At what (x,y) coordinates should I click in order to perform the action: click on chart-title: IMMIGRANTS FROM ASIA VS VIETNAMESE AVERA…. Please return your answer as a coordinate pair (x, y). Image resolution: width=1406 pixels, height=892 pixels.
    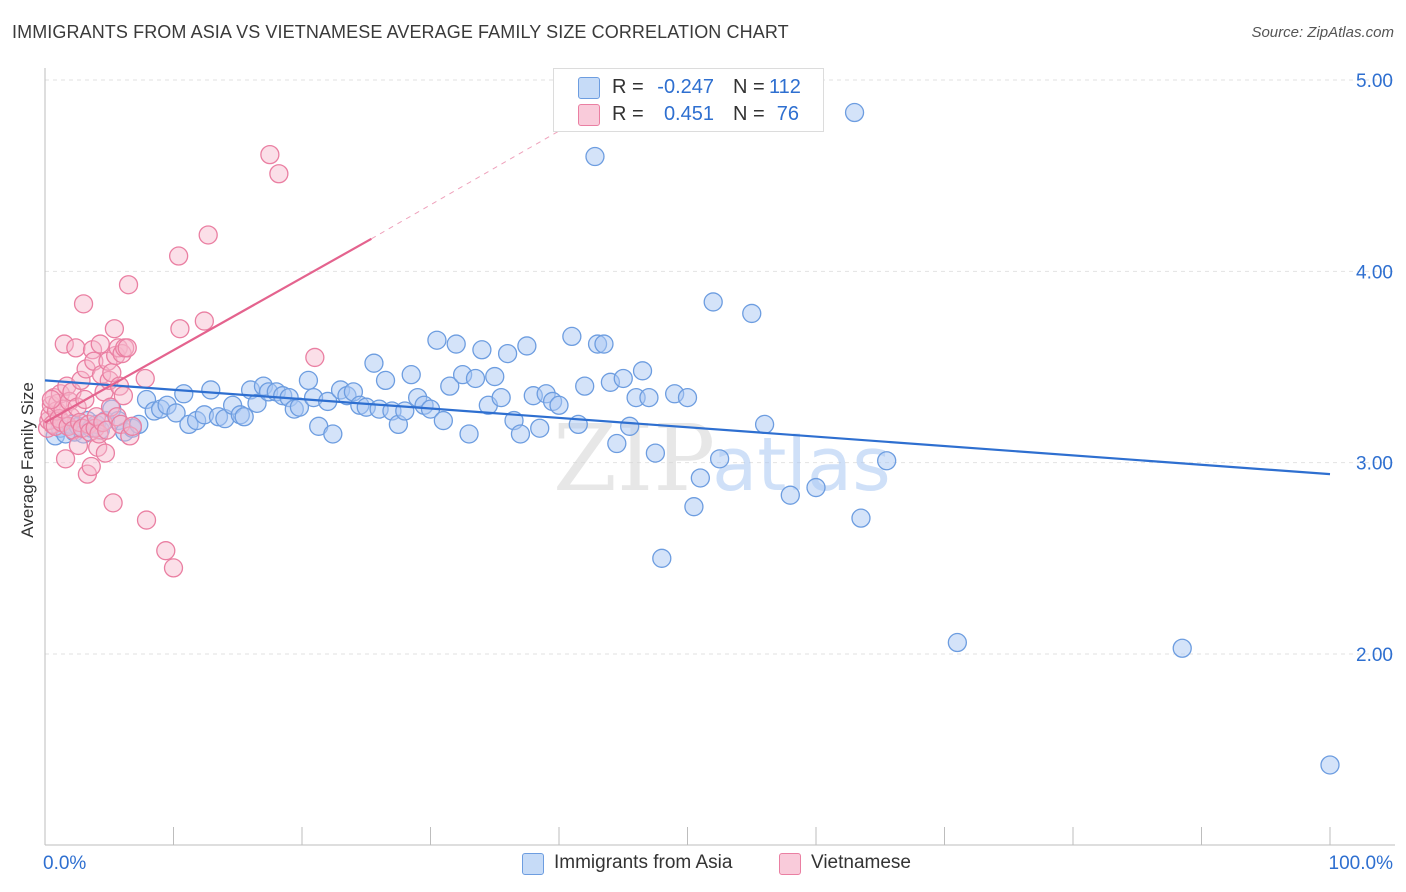
    Looking at the image, I should click on (400, 32).